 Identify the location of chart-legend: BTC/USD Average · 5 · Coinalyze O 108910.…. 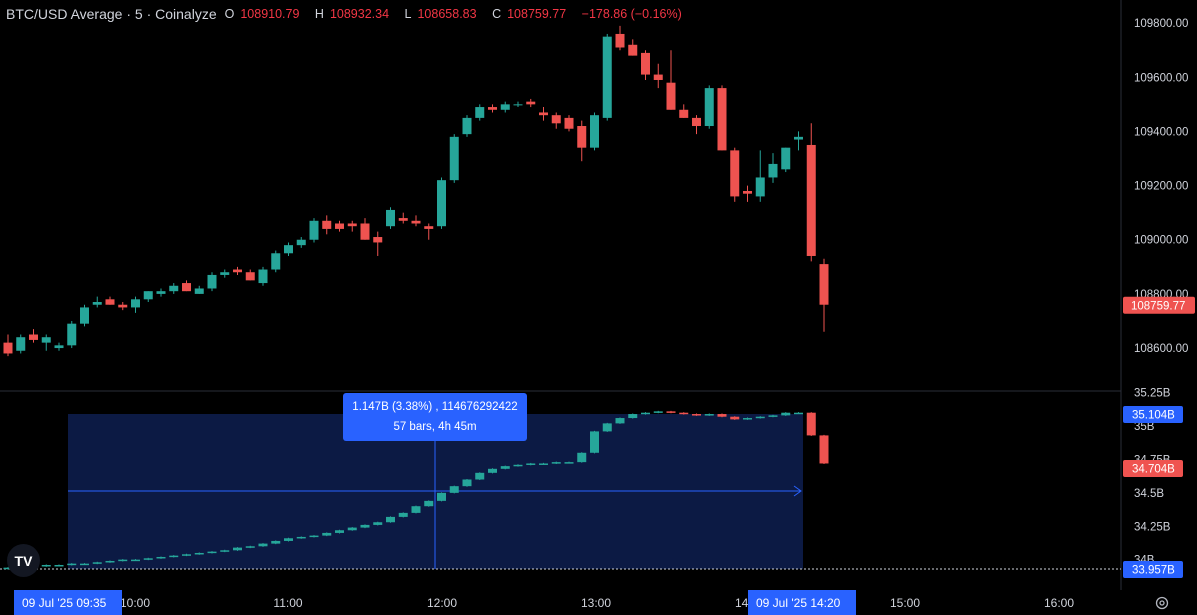
(347, 14).